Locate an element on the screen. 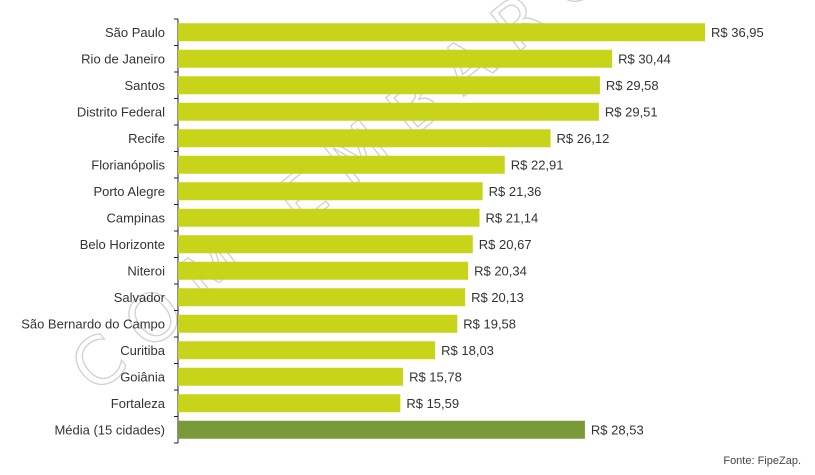 This screenshot has width=815, height=475. value-label: R$ 20,67 is located at coordinates (505, 244).